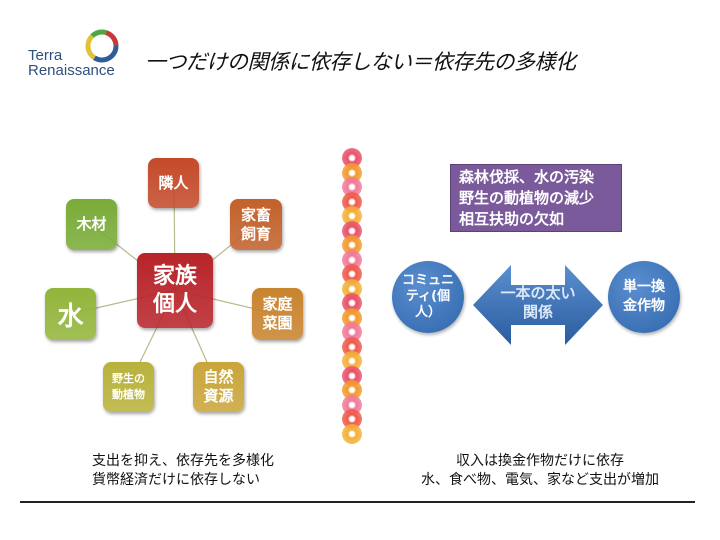 The width and height of the screenshot is (720, 540). What do you see at coordinates (540, 470) in the screenshot?
I see `right-caption: 収入は換金作物だけに依存 水、食べ物、電気、家など支出が増加` at bounding box center [540, 470].